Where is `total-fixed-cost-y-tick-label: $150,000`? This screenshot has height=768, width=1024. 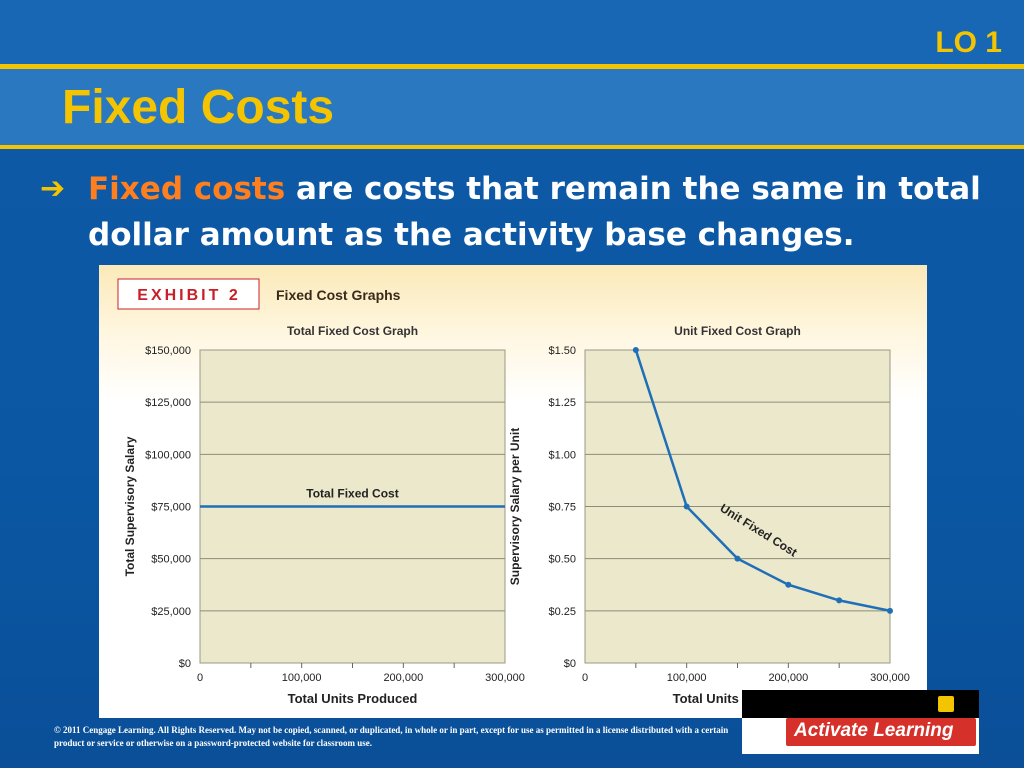 total-fixed-cost-y-tick-label: $150,000 is located at coordinates (168, 351).